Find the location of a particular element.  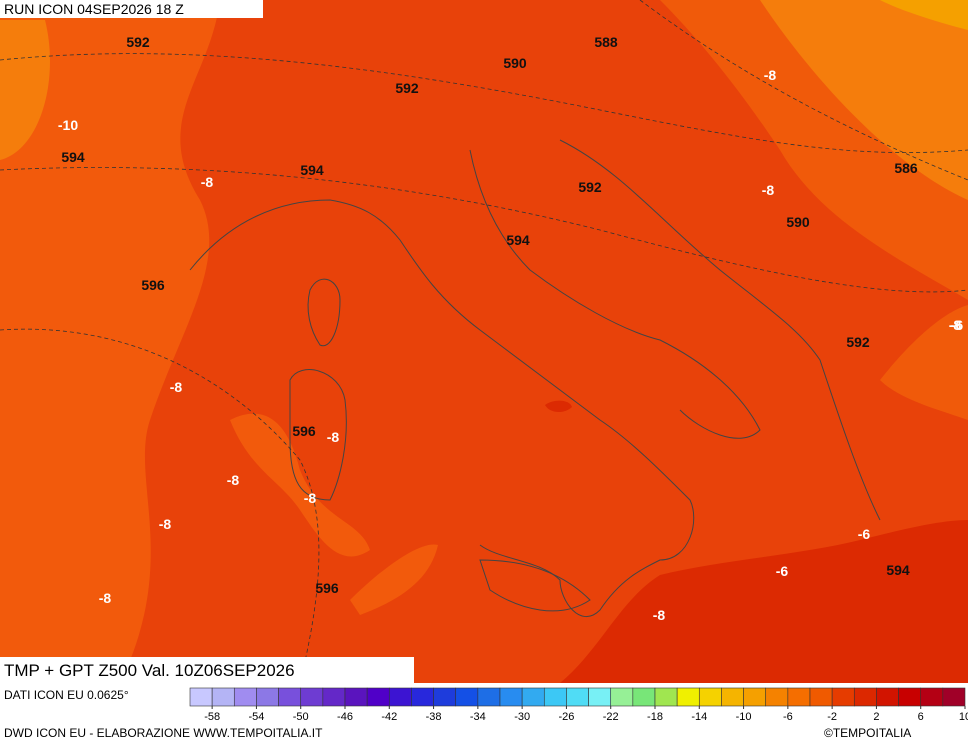

colorbar-tick-label: -54 is located at coordinates (256, 717).